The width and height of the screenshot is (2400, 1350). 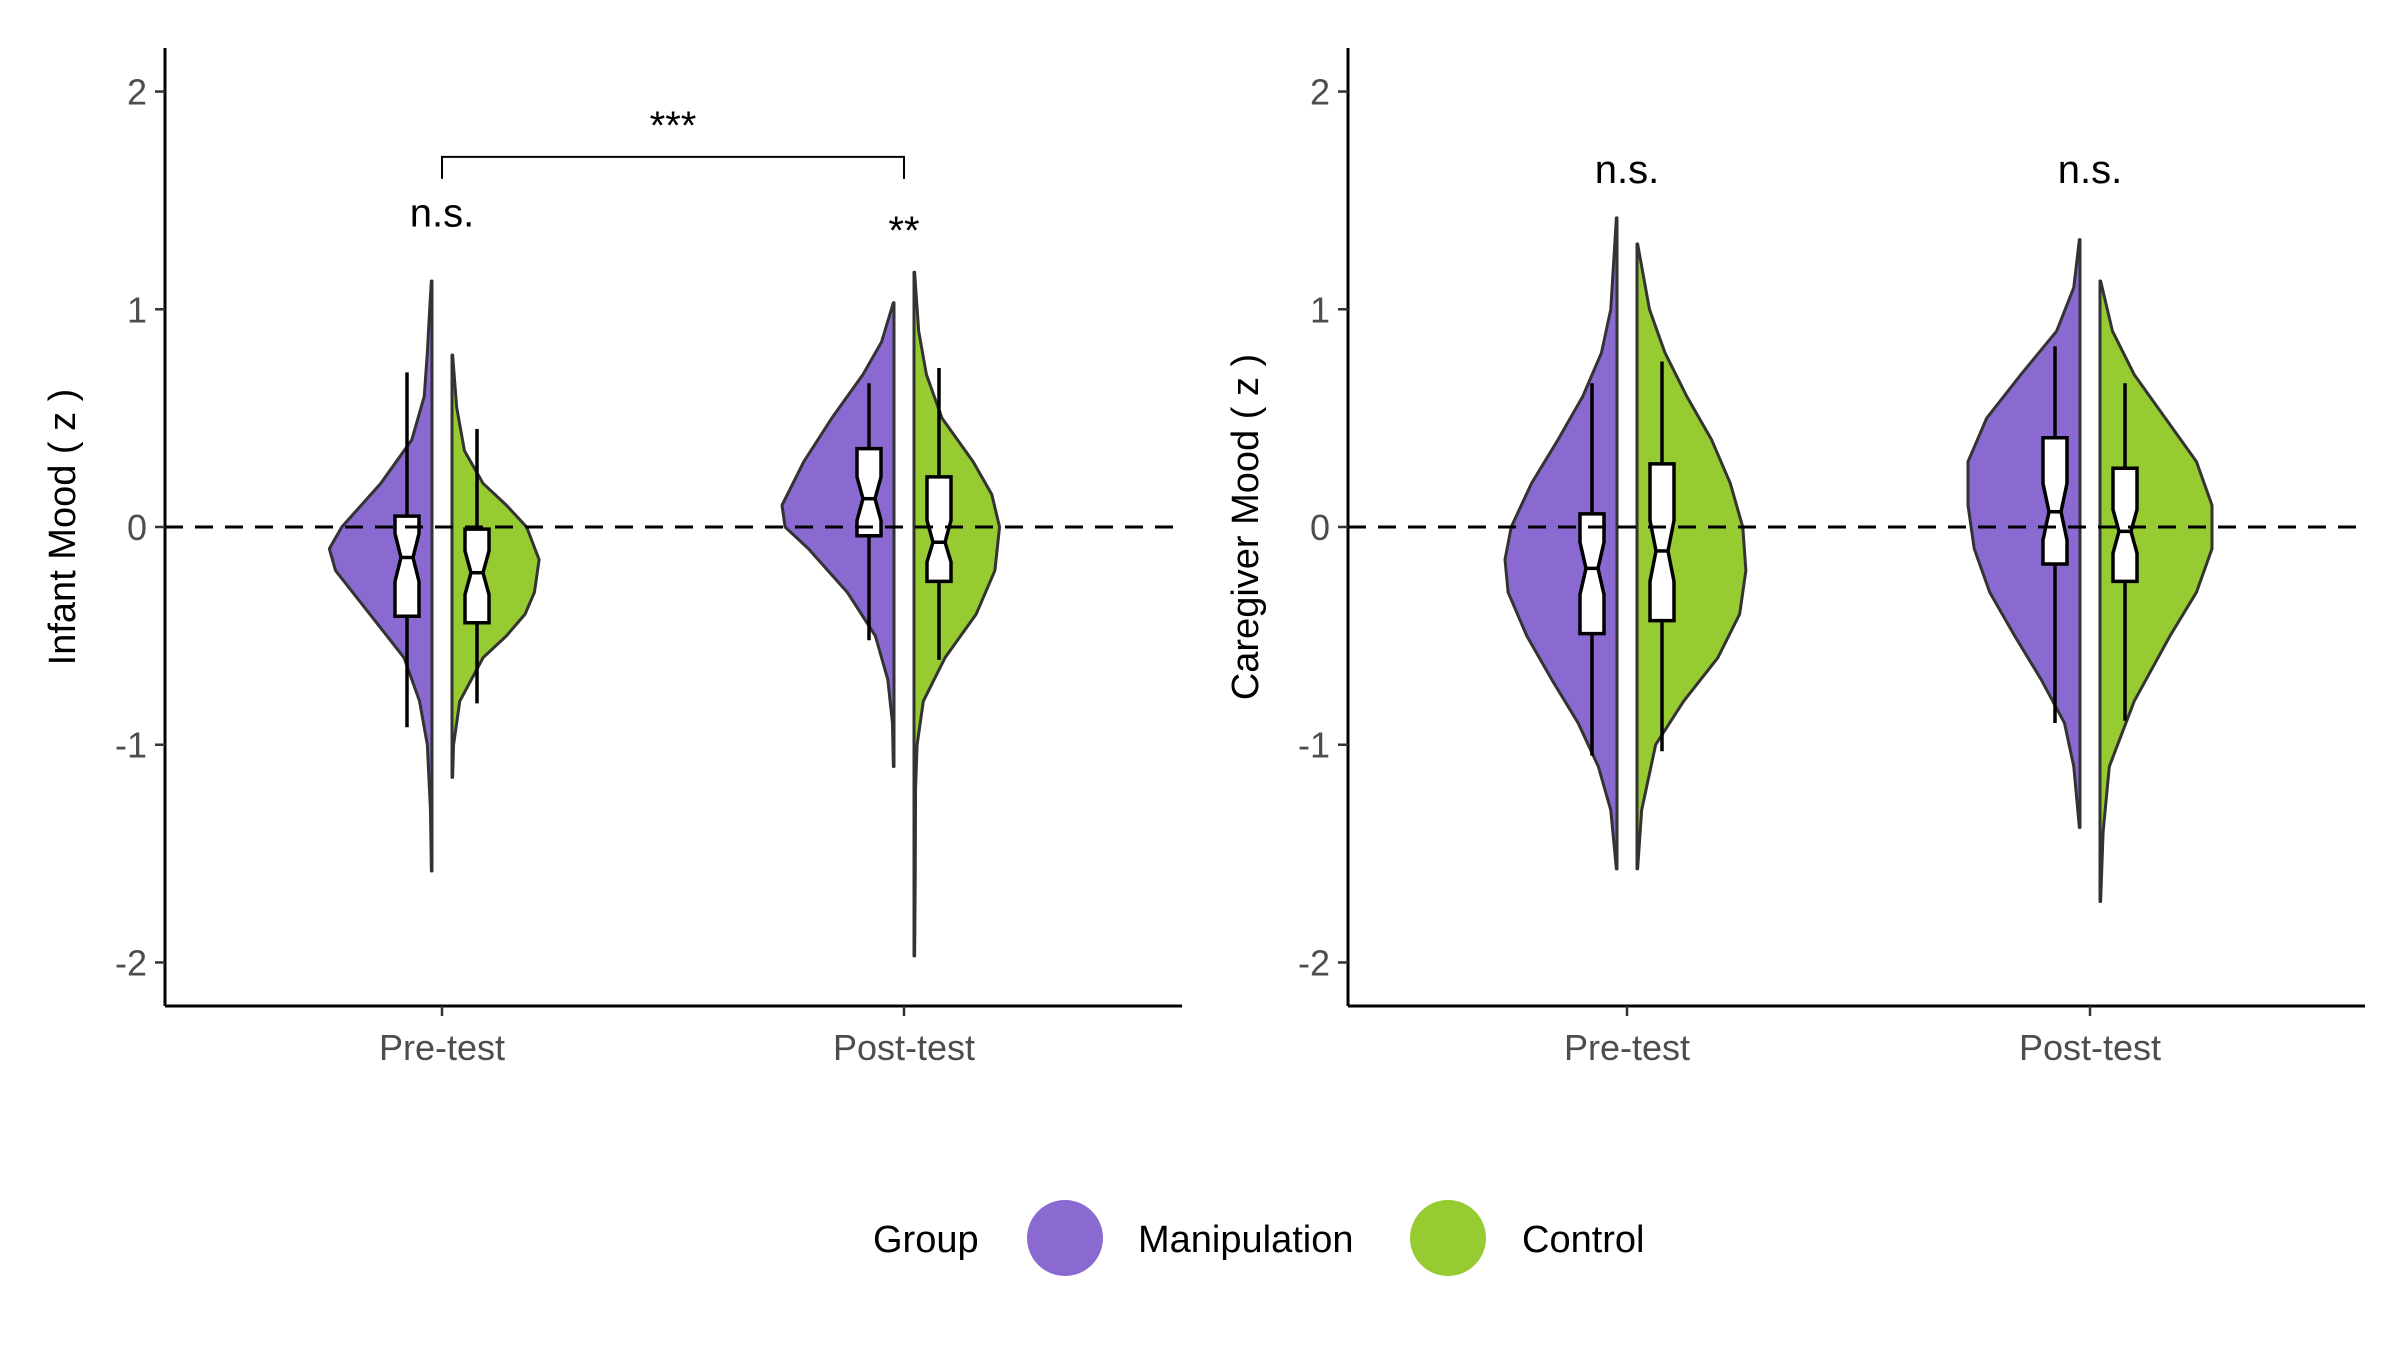 What do you see at coordinates (1448, 1238) in the screenshot?
I see `legend-swatch-control` at bounding box center [1448, 1238].